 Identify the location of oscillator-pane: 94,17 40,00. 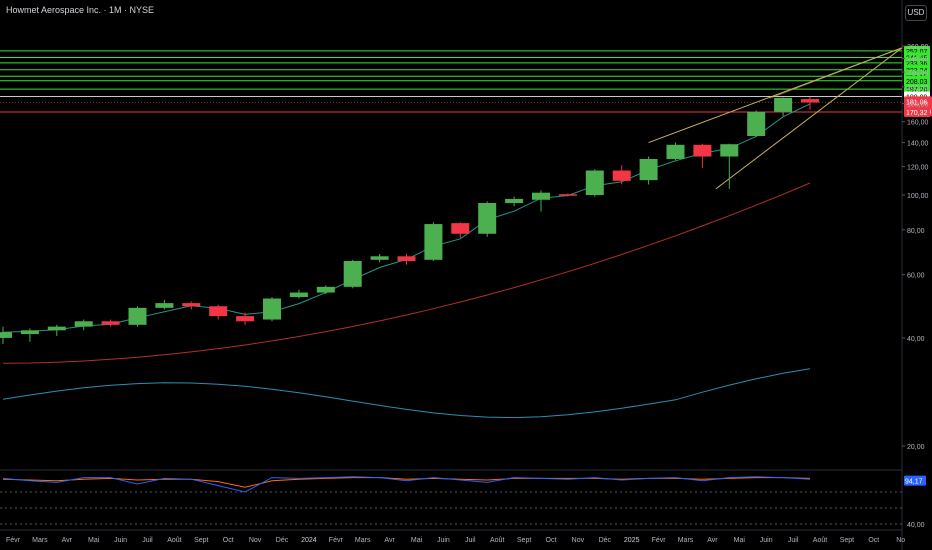
(463, 502).